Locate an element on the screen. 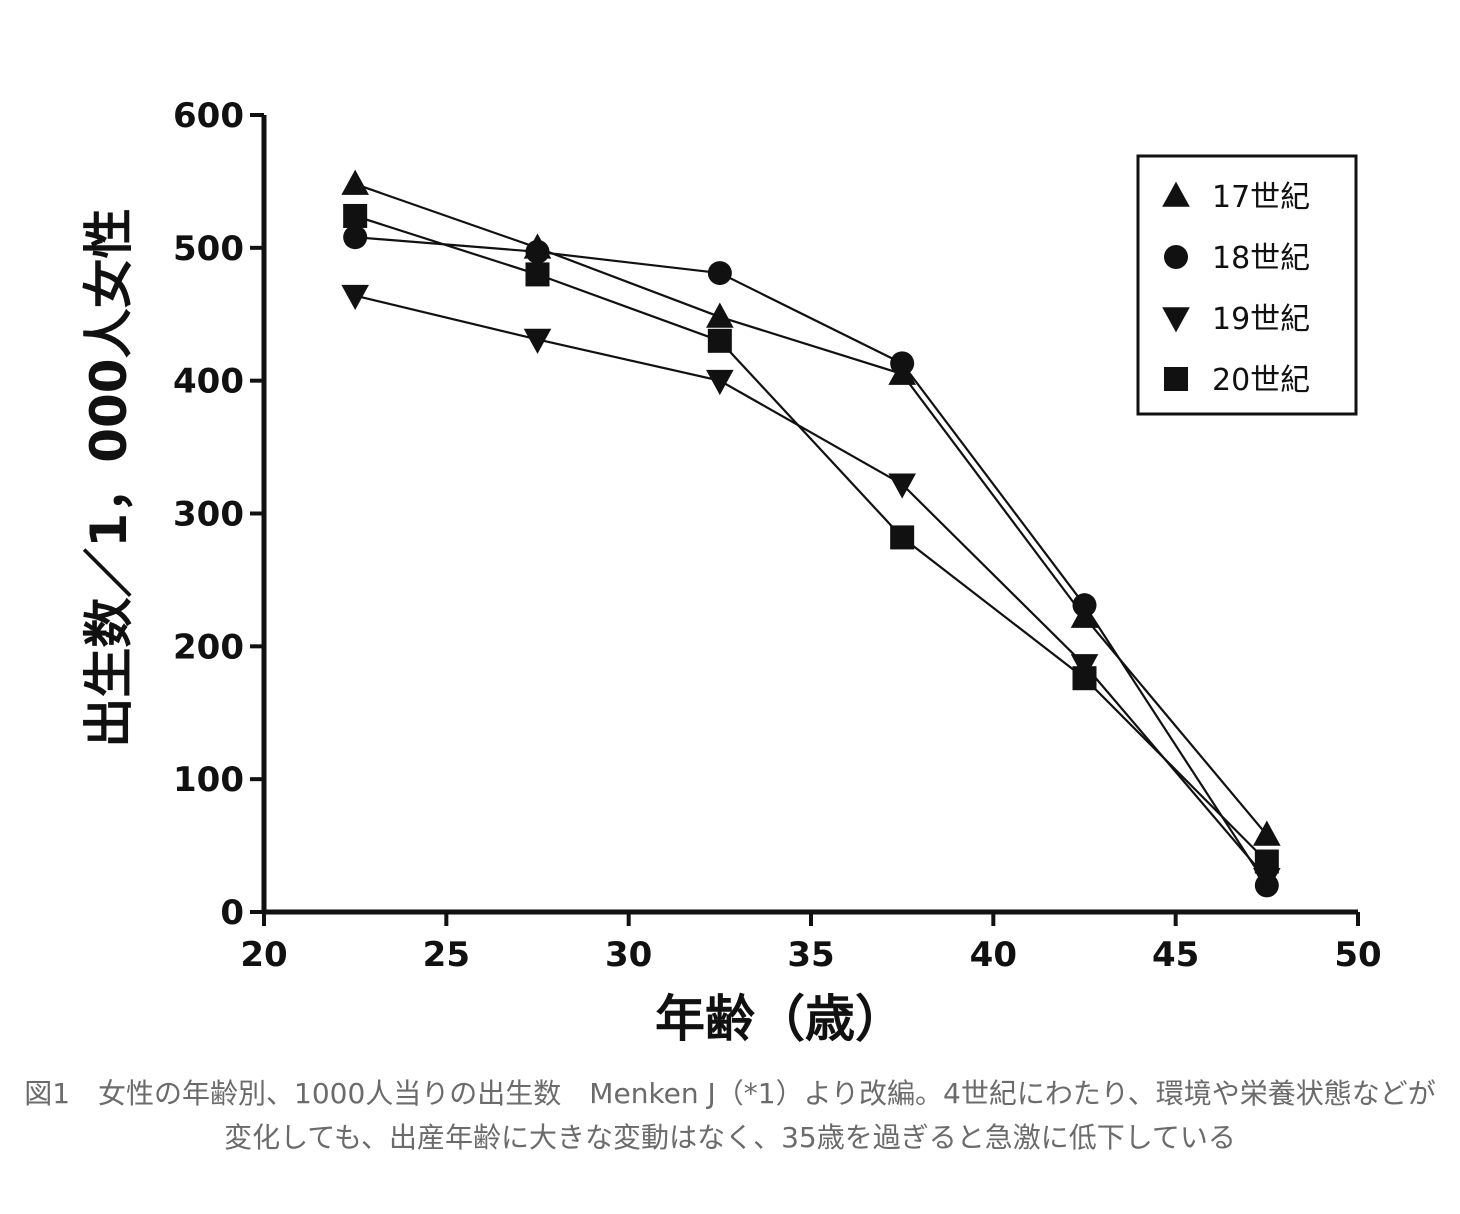  x-tick-label: 35 is located at coordinates (810, 955).